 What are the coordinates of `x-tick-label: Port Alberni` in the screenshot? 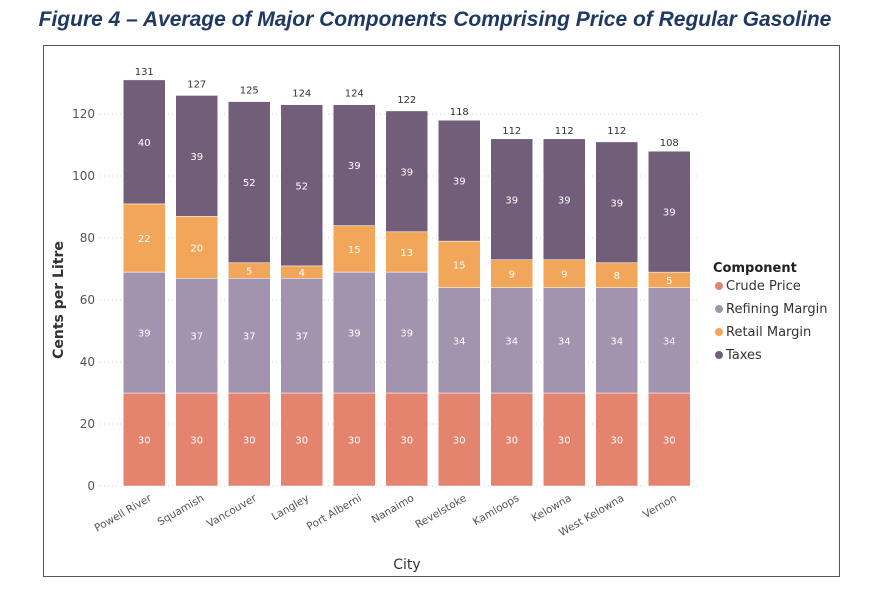 It's located at (334, 512).